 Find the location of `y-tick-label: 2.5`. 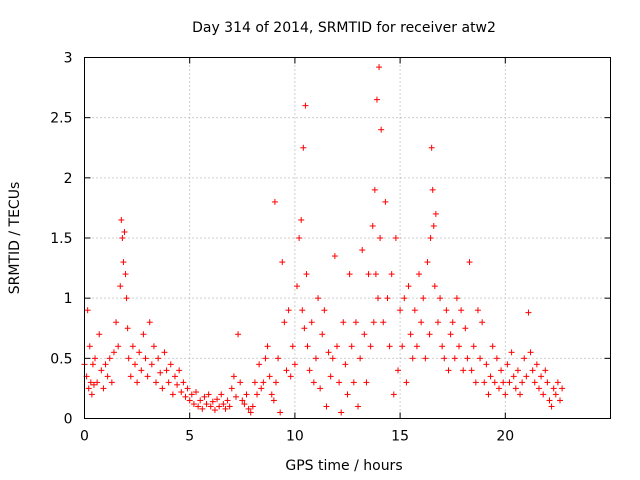

y-tick-label: 2.5 is located at coordinates (61, 119).